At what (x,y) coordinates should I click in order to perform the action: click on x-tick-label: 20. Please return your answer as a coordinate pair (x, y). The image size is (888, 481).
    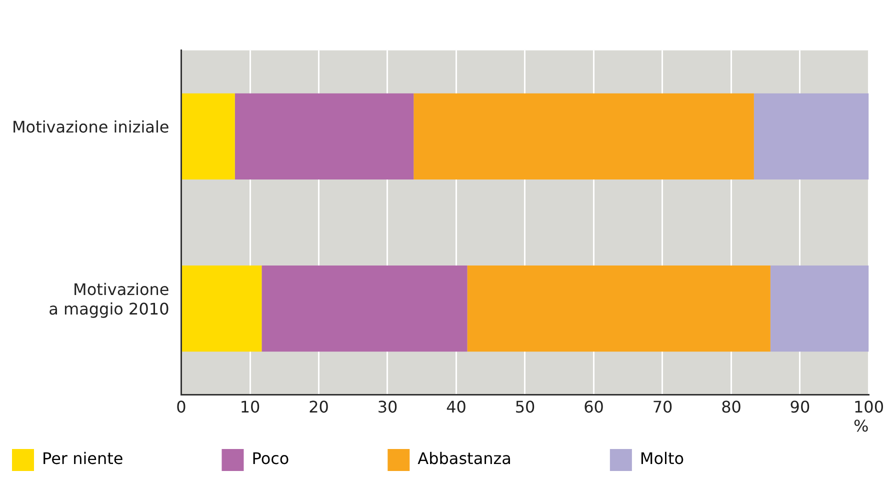
    Looking at the image, I should click on (318, 406).